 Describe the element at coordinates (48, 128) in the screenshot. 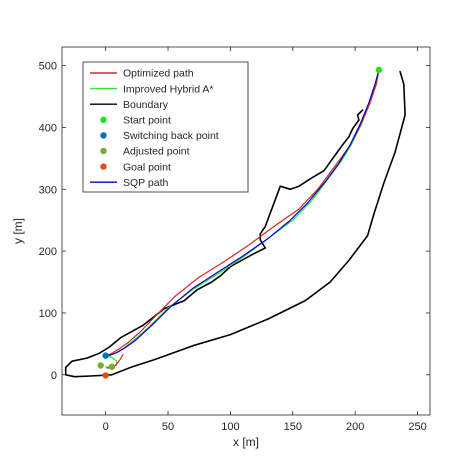

I see `y-tick-label: 400` at that location.